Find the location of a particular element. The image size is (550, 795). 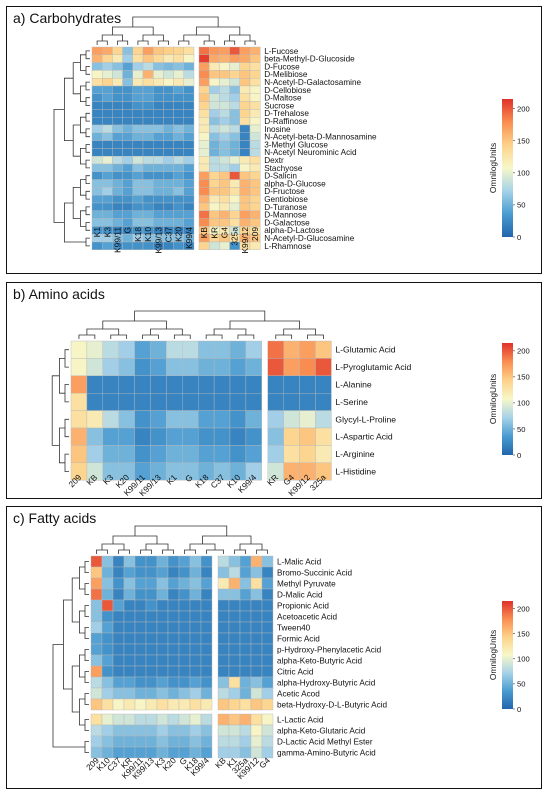

colorbar-tick-label: 0 is located at coordinates (519, 709).